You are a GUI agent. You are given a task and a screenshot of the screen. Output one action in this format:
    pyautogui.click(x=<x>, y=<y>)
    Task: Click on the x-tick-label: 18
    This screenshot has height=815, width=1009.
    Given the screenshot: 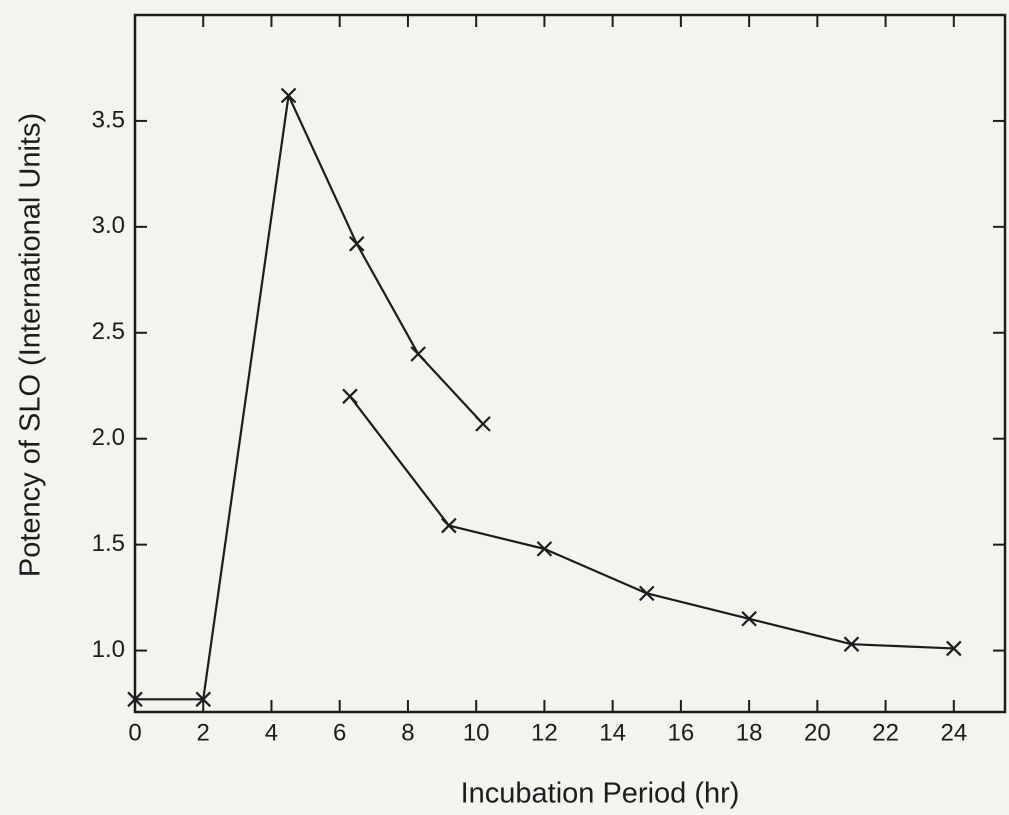 What is the action you would take?
    pyautogui.click(x=749, y=732)
    